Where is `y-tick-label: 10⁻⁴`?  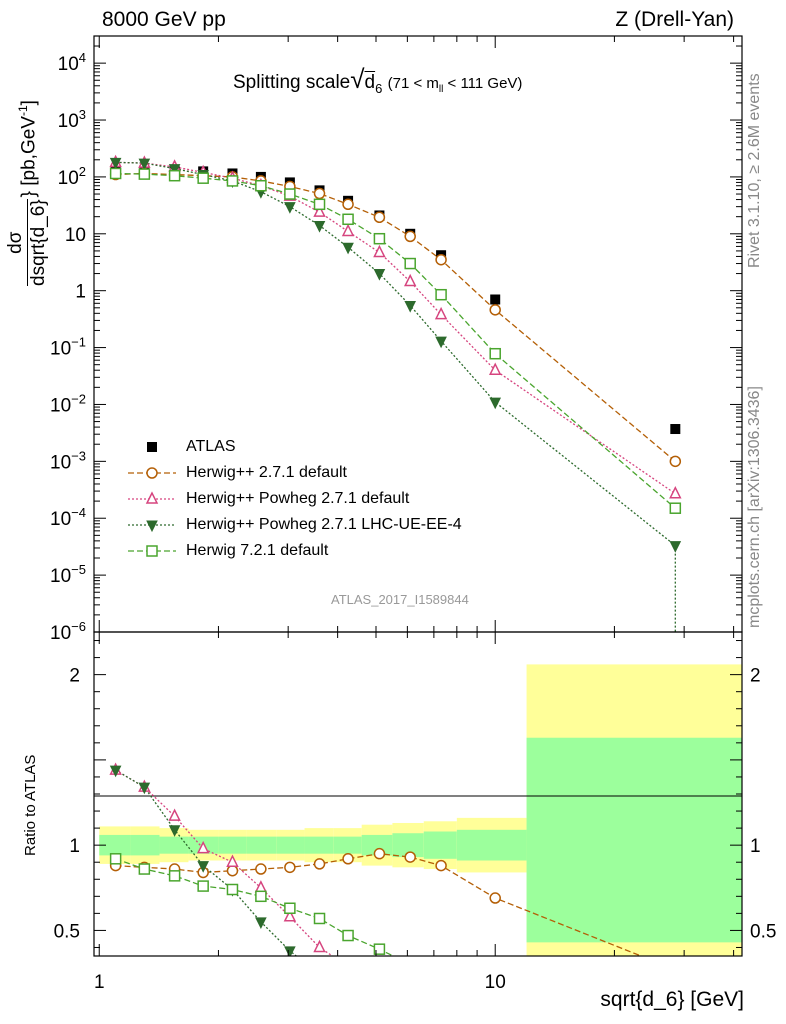
y-tick-label: 10⁻⁴ is located at coordinates (68, 517).